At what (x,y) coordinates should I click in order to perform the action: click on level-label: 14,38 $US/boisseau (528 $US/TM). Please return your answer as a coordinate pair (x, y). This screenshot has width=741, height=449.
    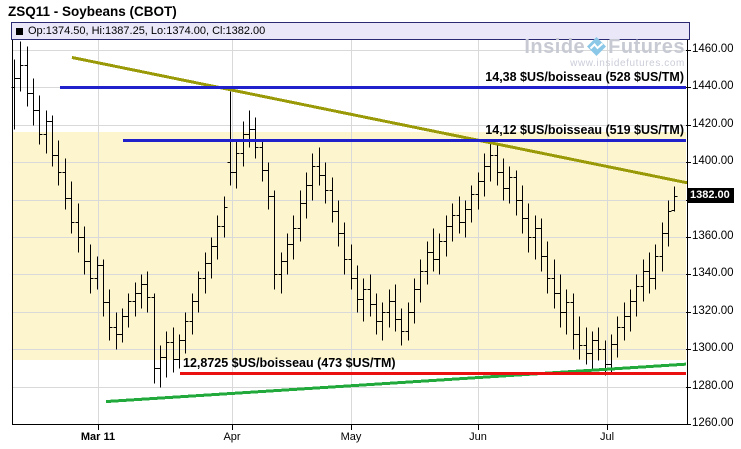
    Looking at the image, I should click on (584, 76).